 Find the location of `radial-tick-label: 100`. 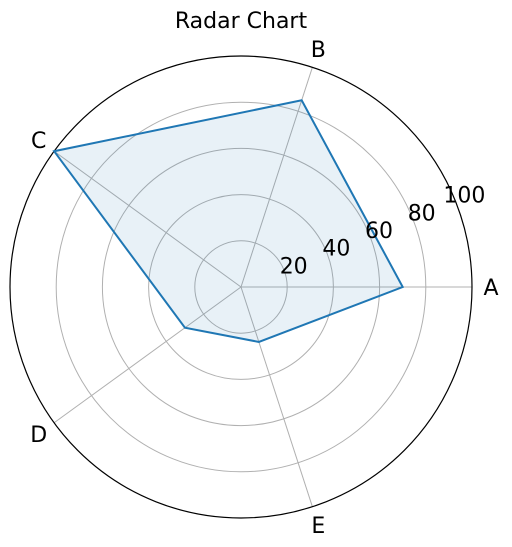

radial-tick-label: 100 is located at coordinates (464, 196).